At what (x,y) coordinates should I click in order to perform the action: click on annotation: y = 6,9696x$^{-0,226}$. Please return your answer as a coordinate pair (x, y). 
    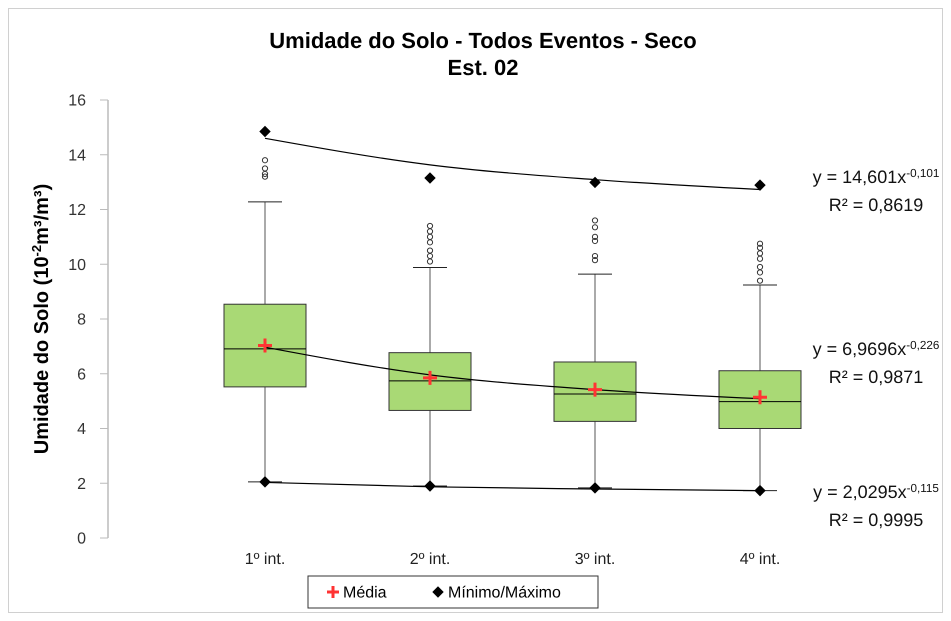
    Looking at the image, I should click on (876, 348).